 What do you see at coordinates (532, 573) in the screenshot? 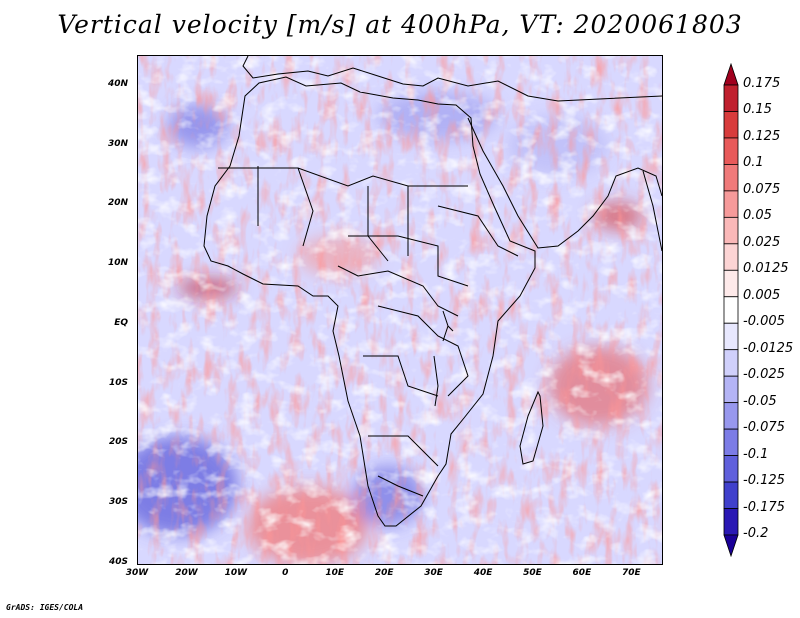
I see `lon-tick-label: 50E` at bounding box center [532, 573].